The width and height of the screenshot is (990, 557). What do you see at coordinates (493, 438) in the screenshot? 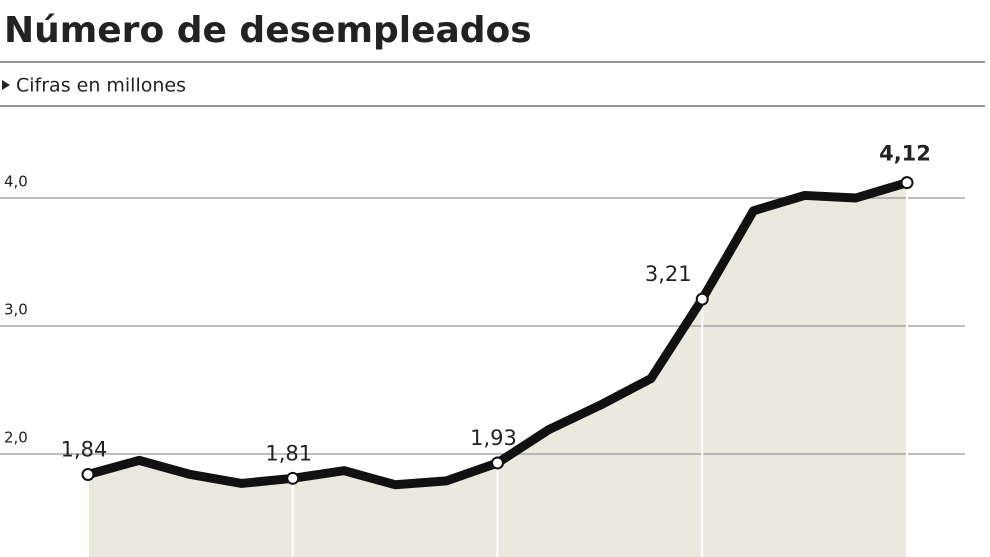
I see `value-label: 1,93` at bounding box center [493, 438].